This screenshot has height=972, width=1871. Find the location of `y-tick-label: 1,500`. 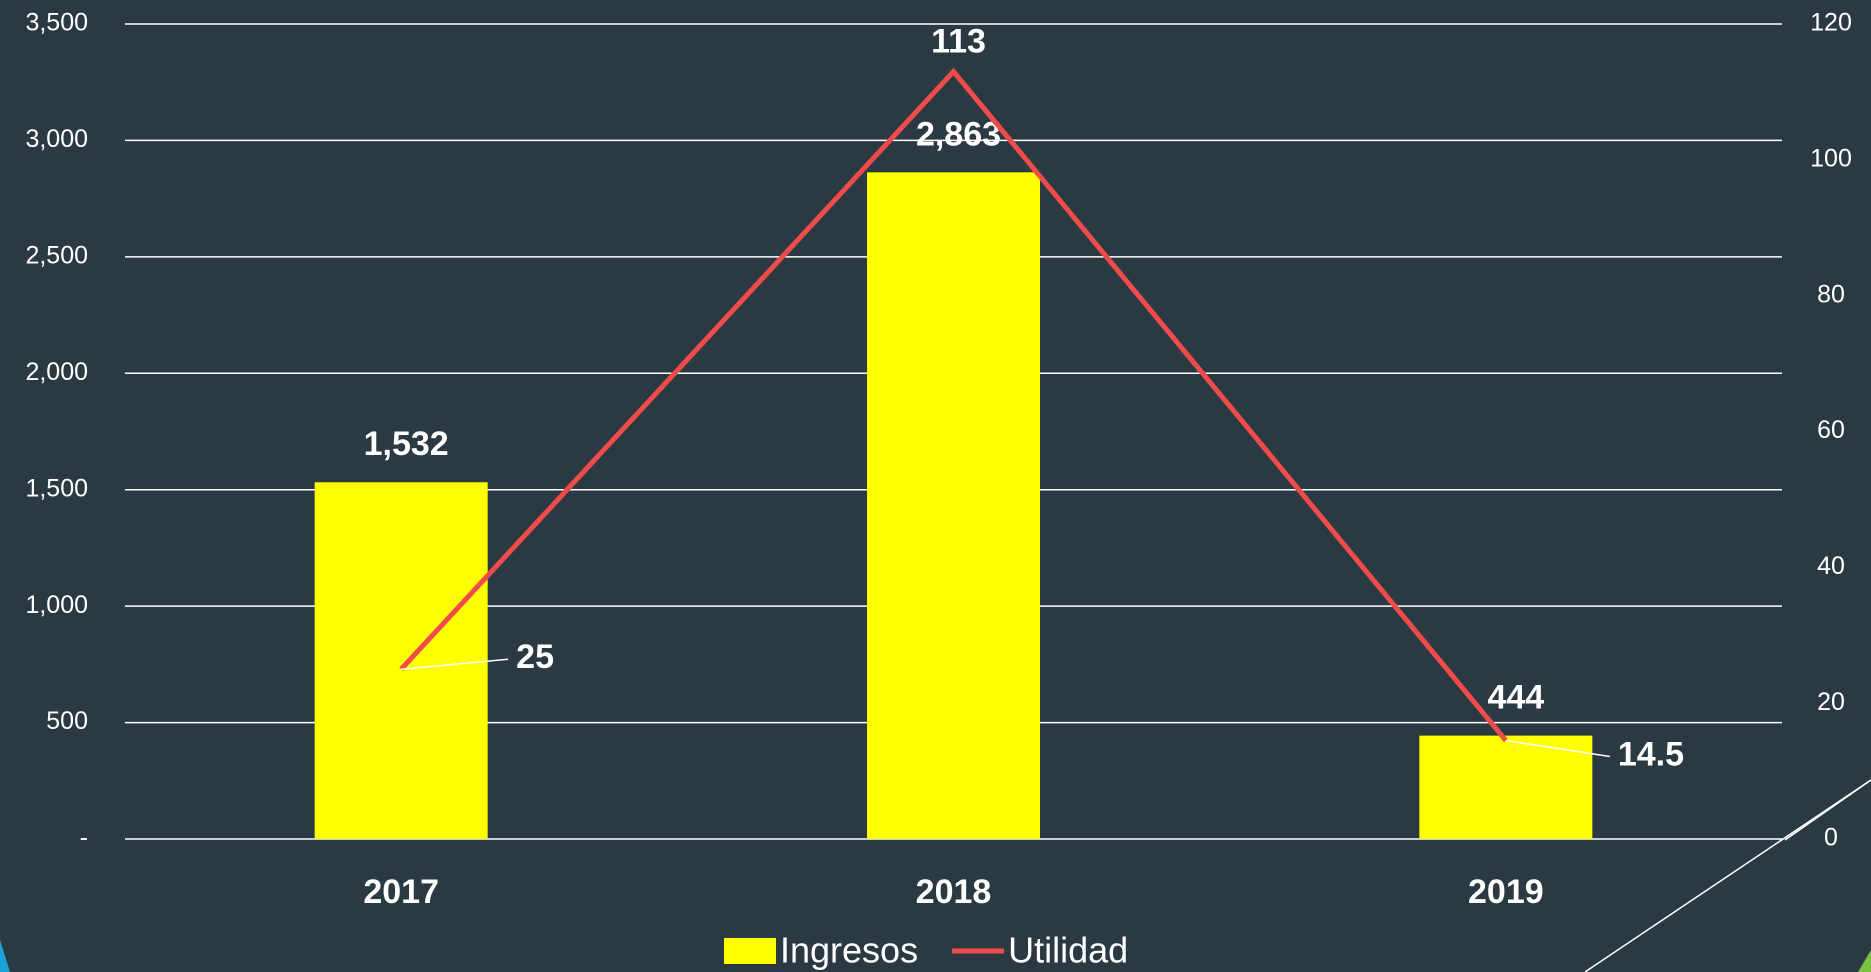

y-tick-label: 1,500 is located at coordinates (56, 488).